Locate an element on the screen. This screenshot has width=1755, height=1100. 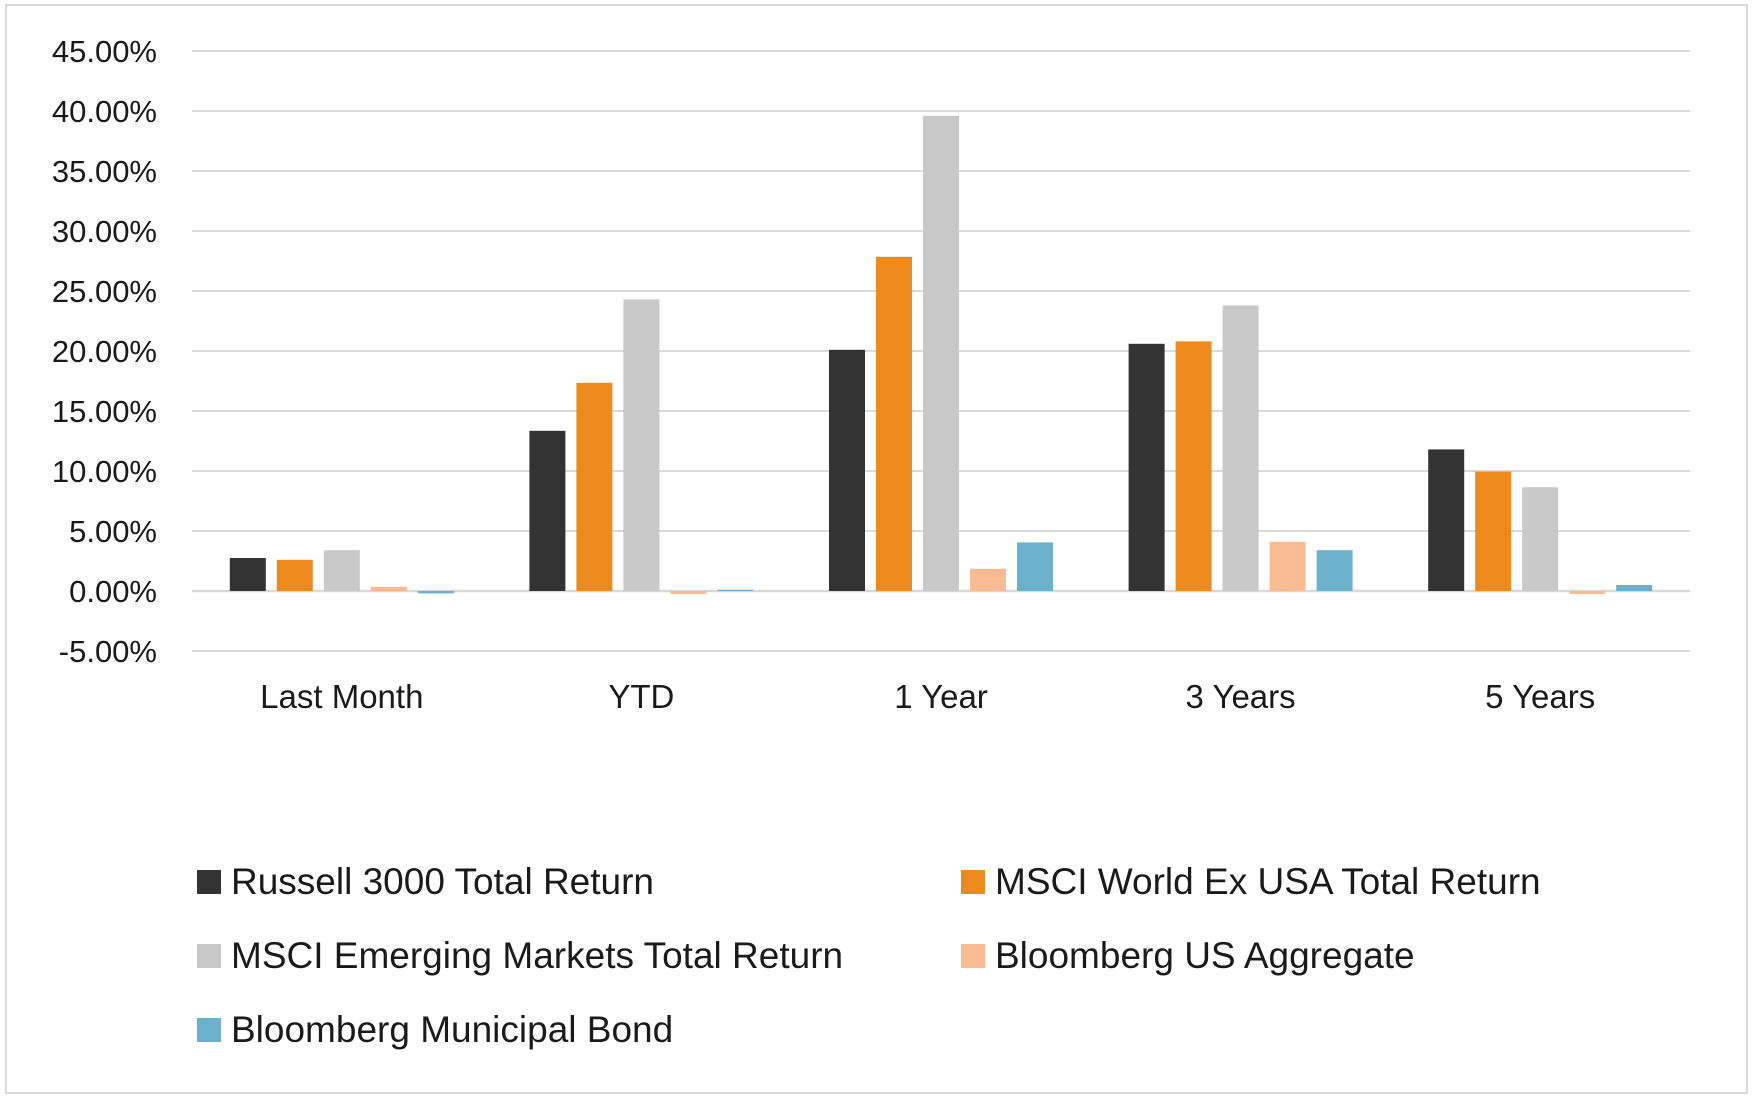
legend-item: MSCI World Ex USA Total Return is located at coordinates (1251, 882).